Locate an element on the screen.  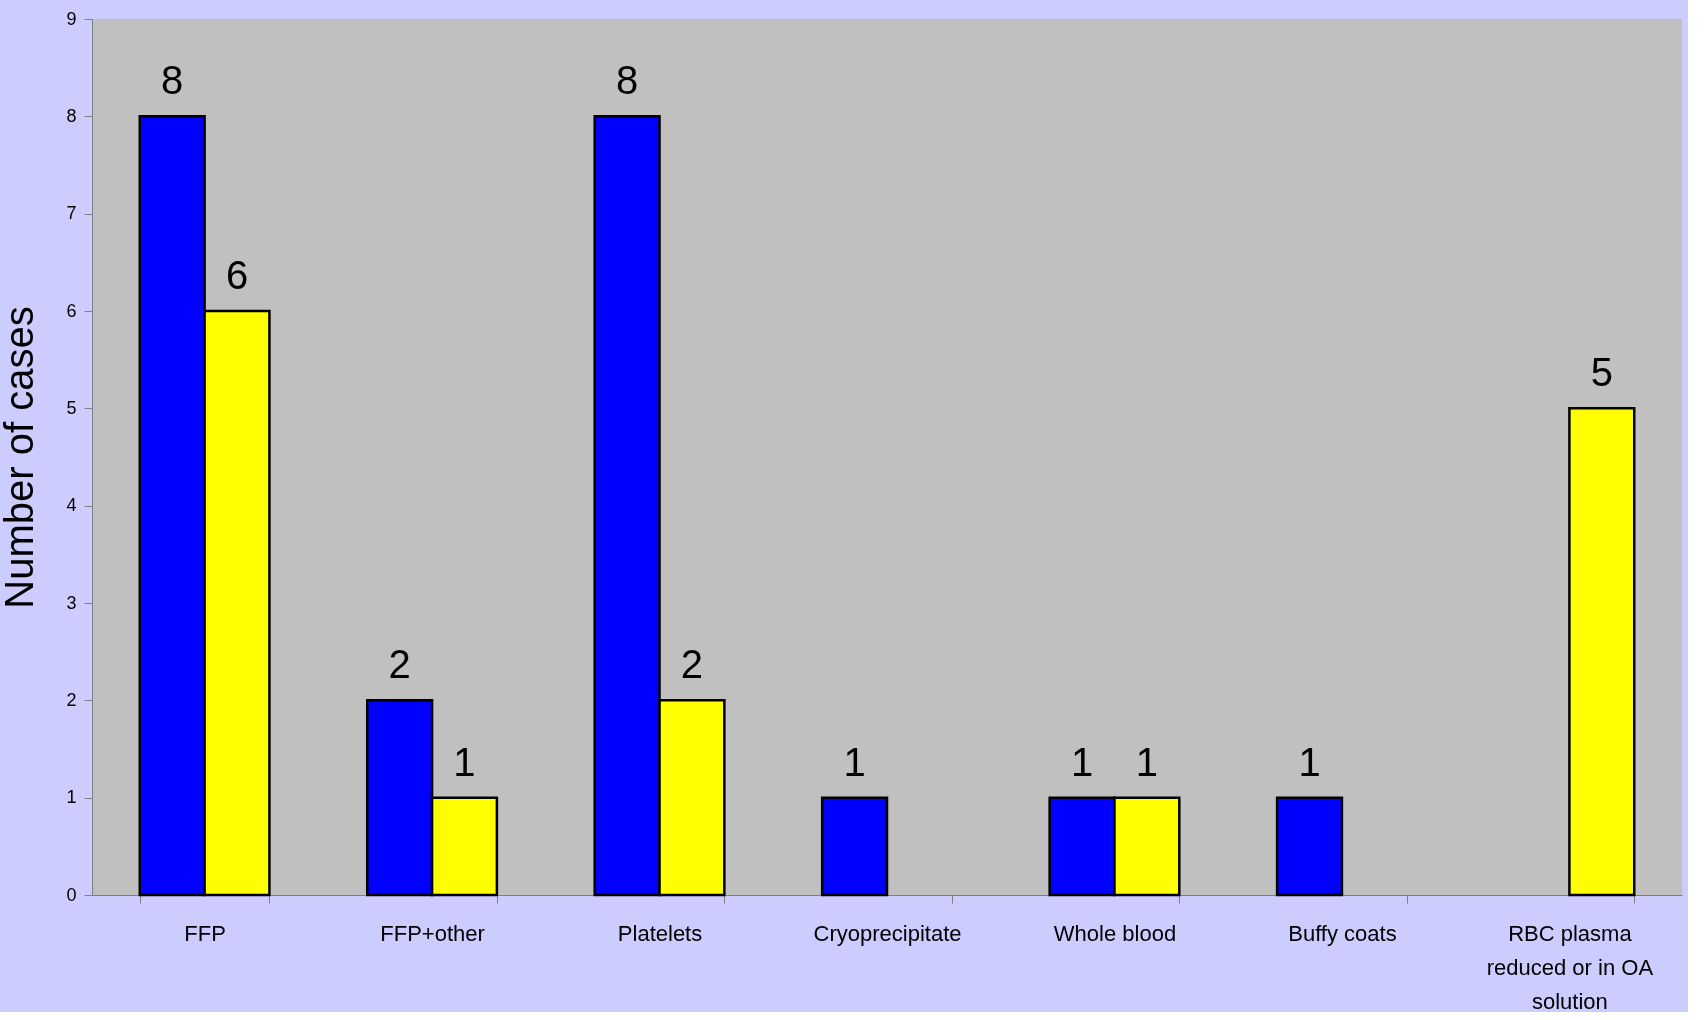
y-tick-label: 0 is located at coordinates (71, 894).